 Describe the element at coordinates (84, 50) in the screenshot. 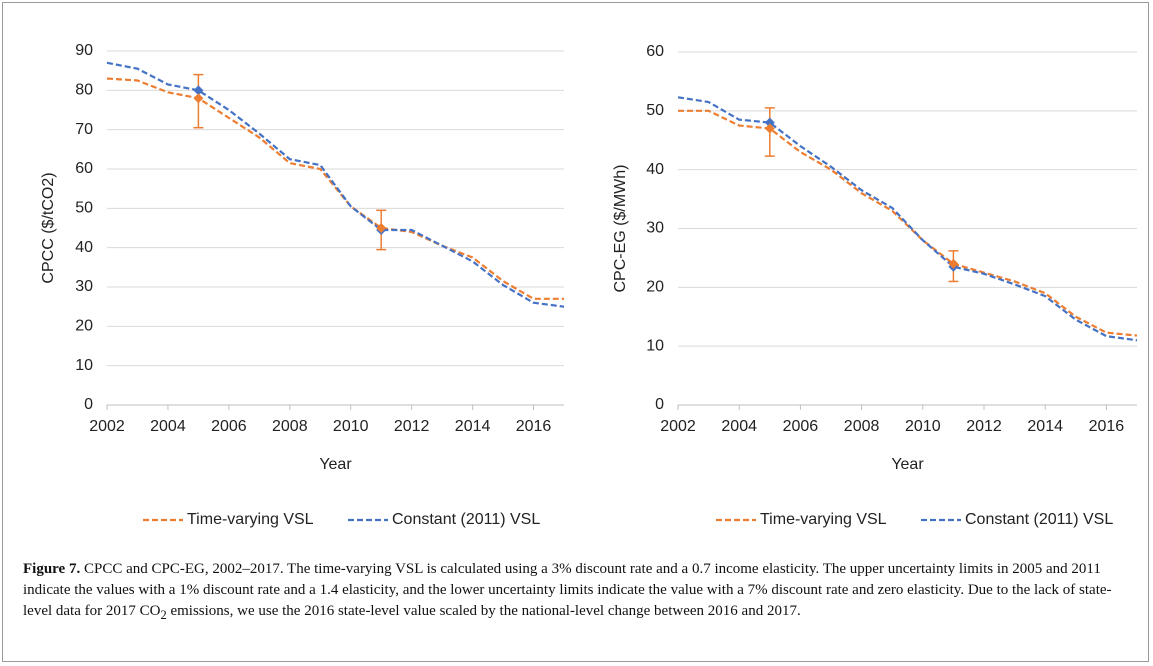

I see `y-tick-label: 90` at that location.